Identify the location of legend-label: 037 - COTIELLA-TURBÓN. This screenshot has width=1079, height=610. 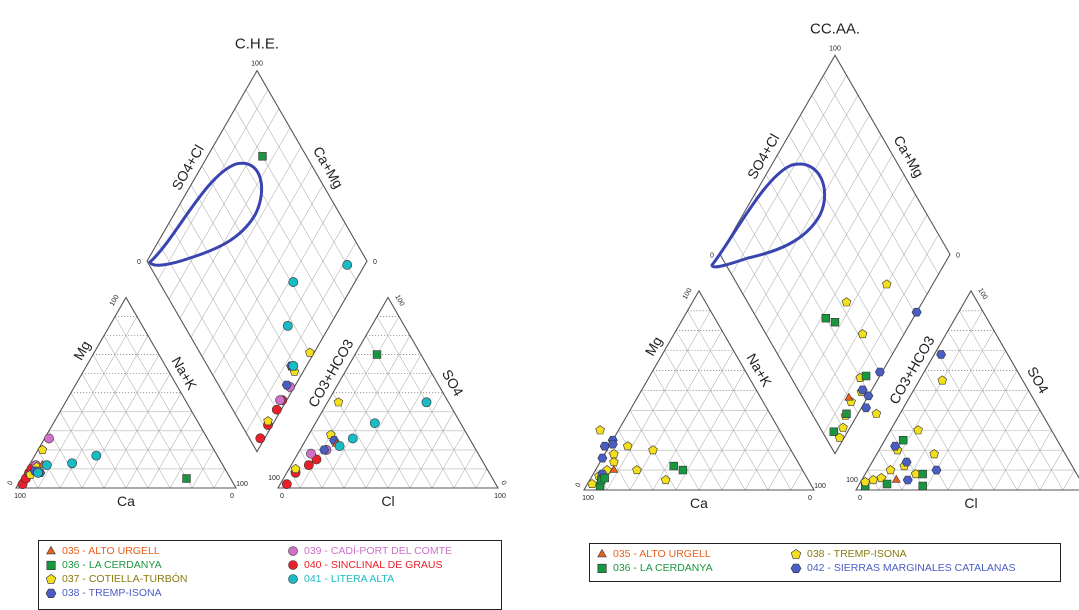
(125, 579).